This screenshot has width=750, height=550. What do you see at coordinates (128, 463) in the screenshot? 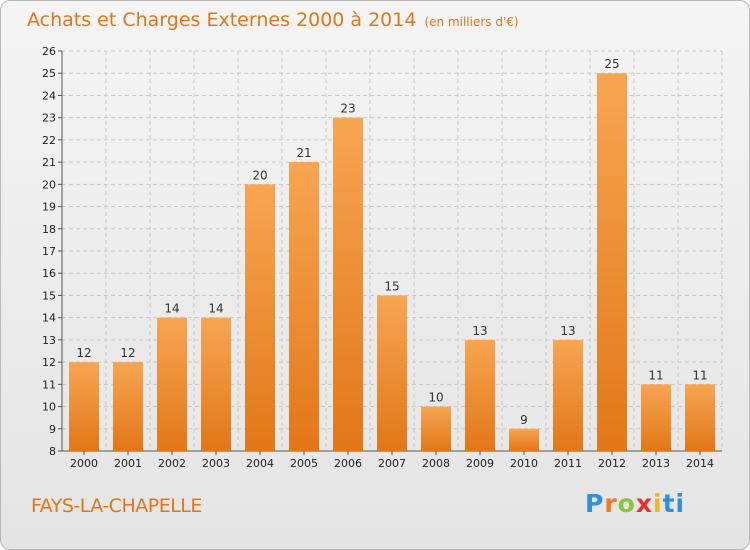
I see `x-tick-label: 2001` at bounding box center [128, 463].